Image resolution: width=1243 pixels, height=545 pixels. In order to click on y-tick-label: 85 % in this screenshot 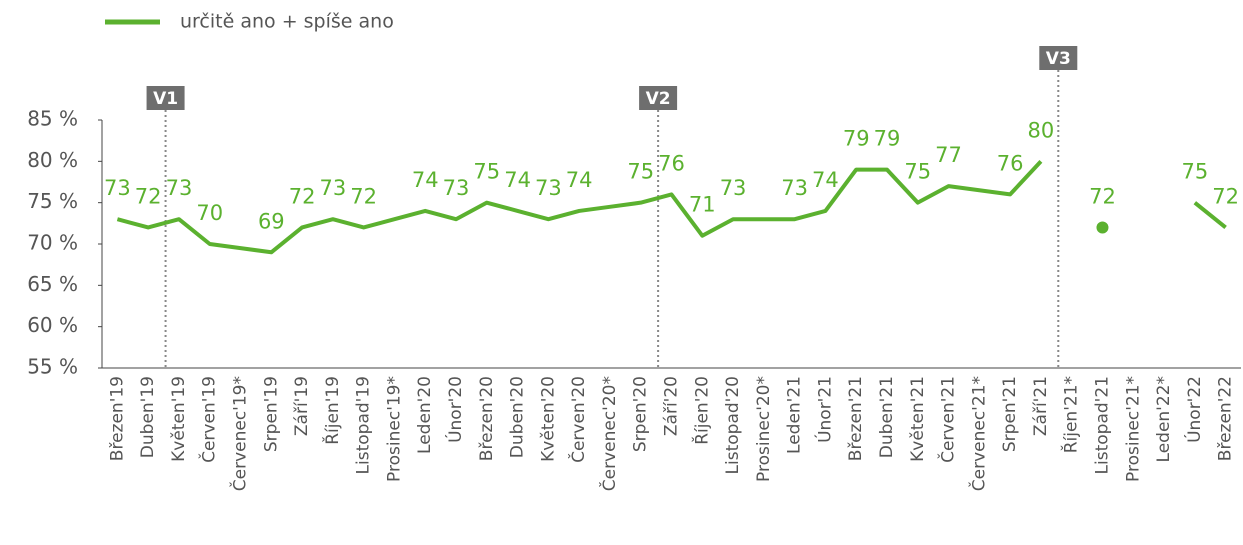, I will do `click(52, 119)`.